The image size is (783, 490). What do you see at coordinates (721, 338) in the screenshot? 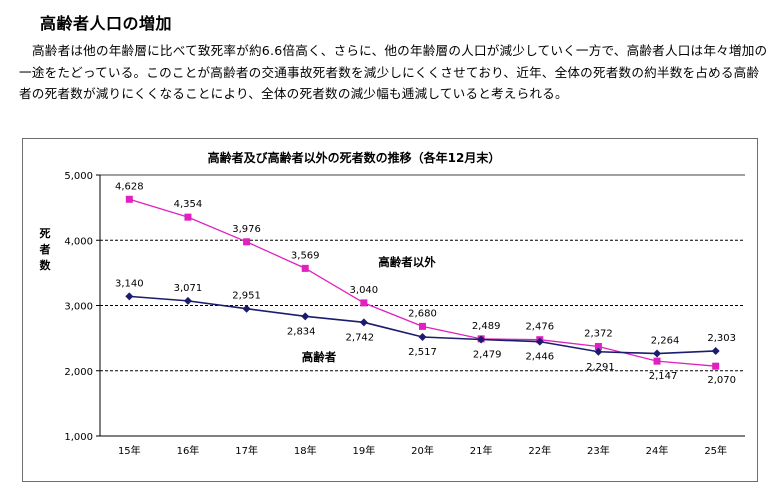
I see `data-label: 2,303` at bounding box center [721, 338].